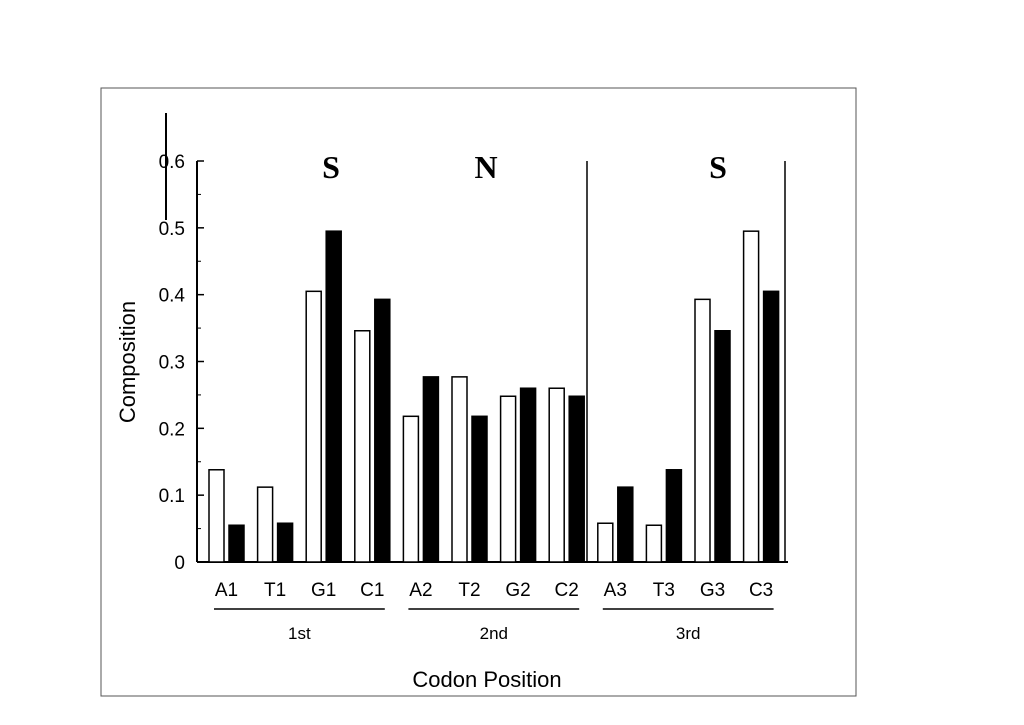  What do you see at coordinates (226, 590) in the screenshot?
I see `category-label: A1` at bounding box center [226, 590].